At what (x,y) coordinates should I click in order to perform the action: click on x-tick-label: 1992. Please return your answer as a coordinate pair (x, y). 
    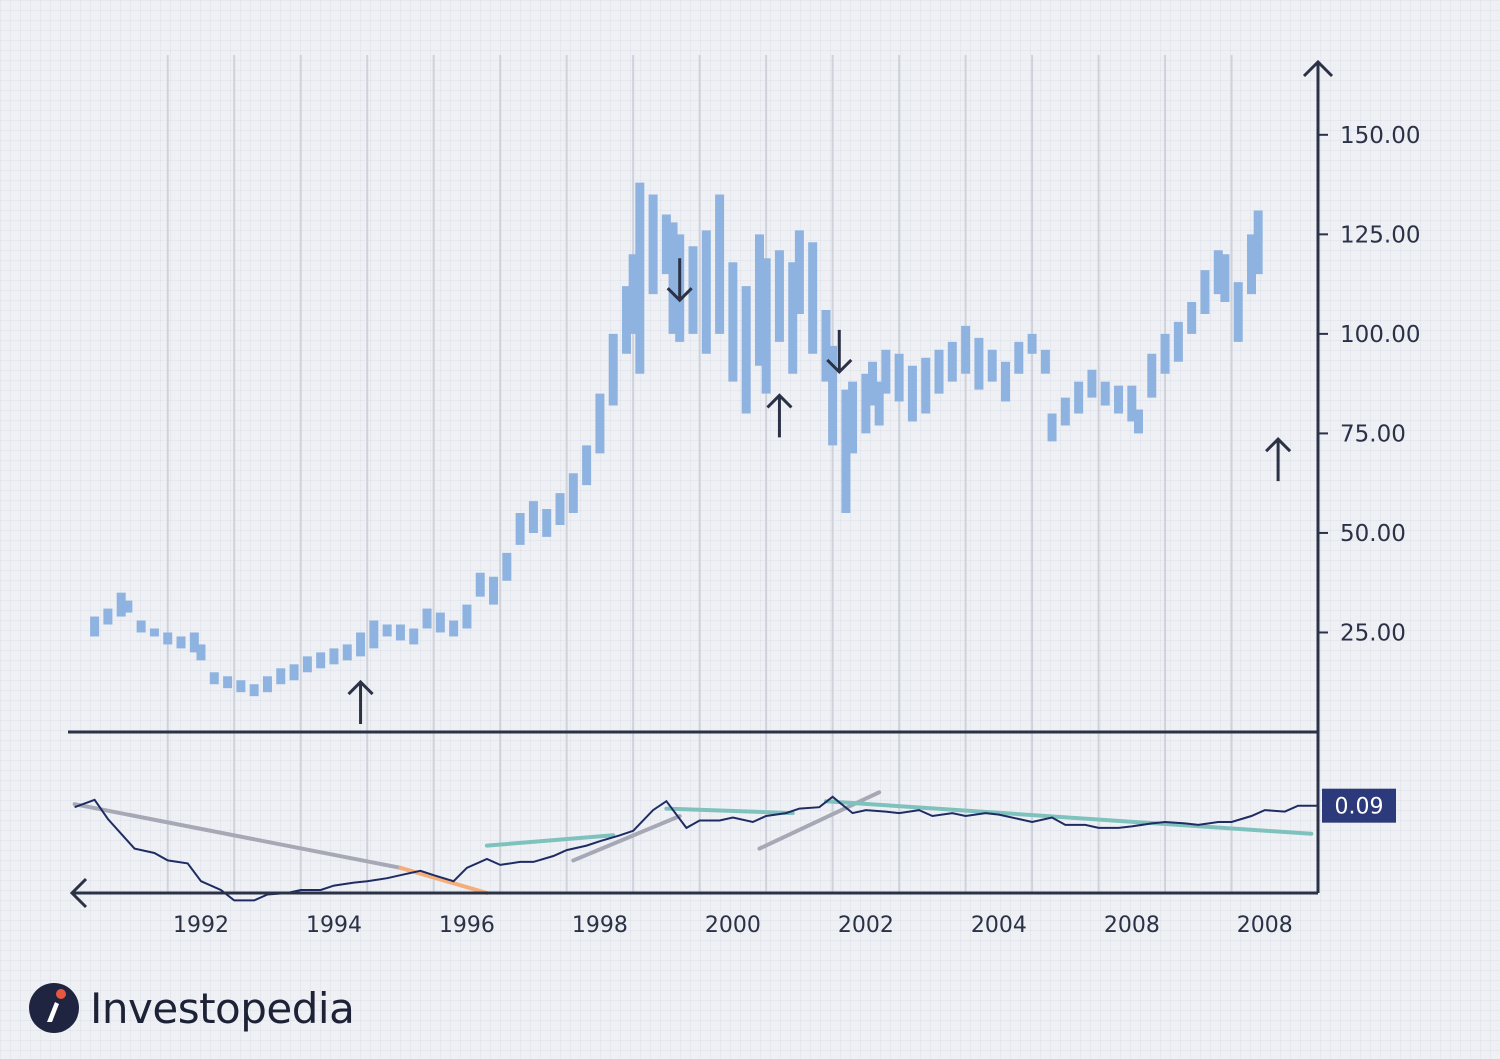
    Looking at the image, I should click on (201, 925).